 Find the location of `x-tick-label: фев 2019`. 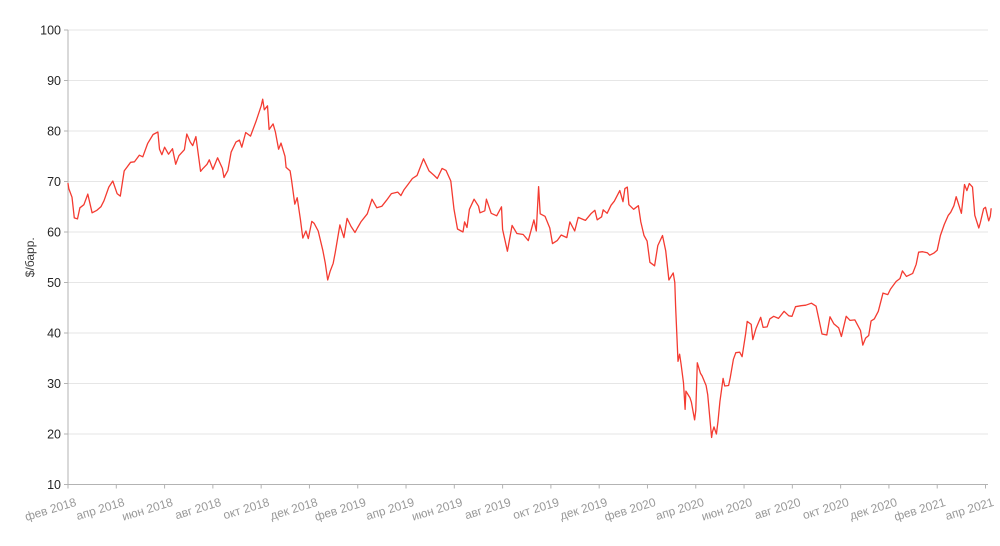

x-tick-label: фев 2019 is located at coordinates (340, 509).